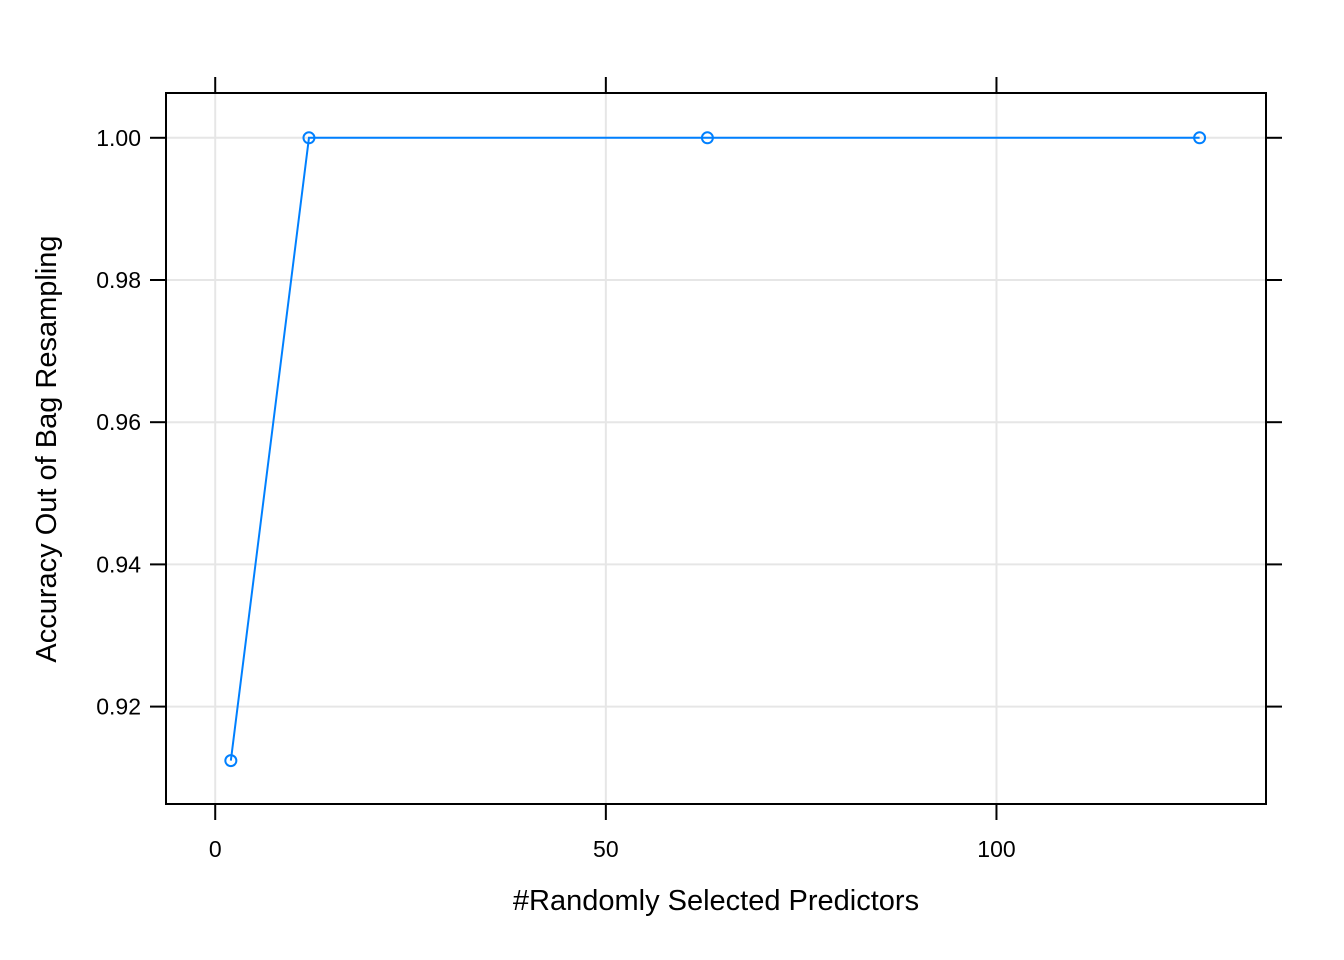  I want to click on x-axis-title: #Randomly Selected Predictors, so click(716, 901).